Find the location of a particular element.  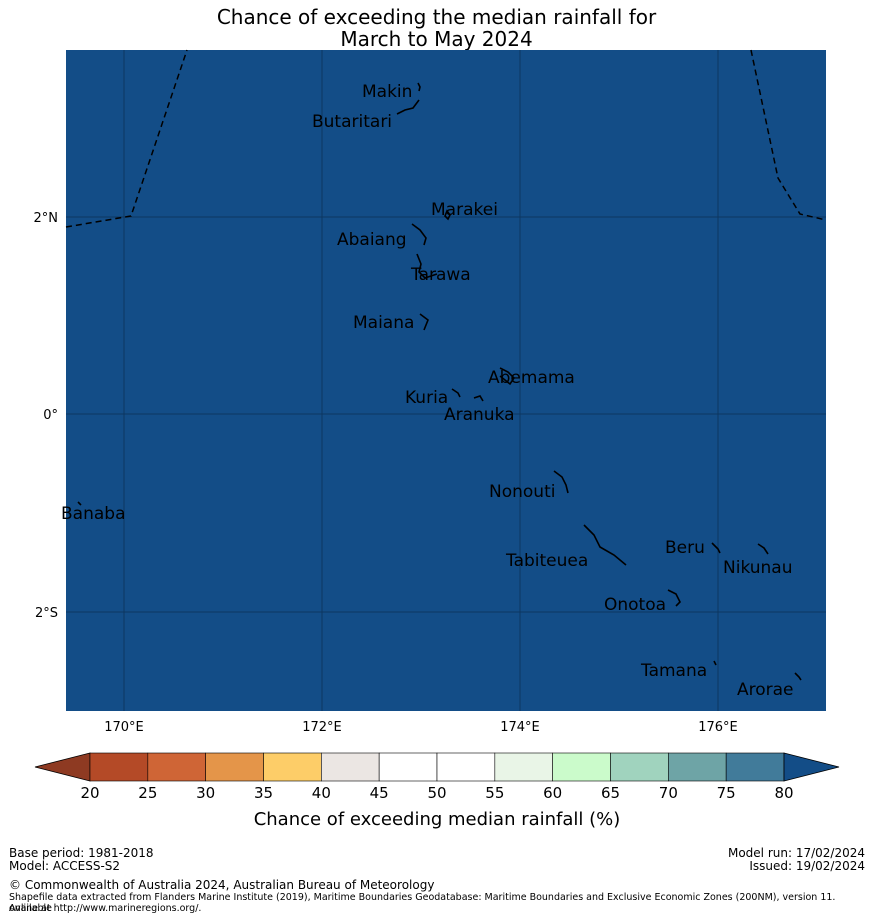

island-nonouti is located at coordinates (561, 482).